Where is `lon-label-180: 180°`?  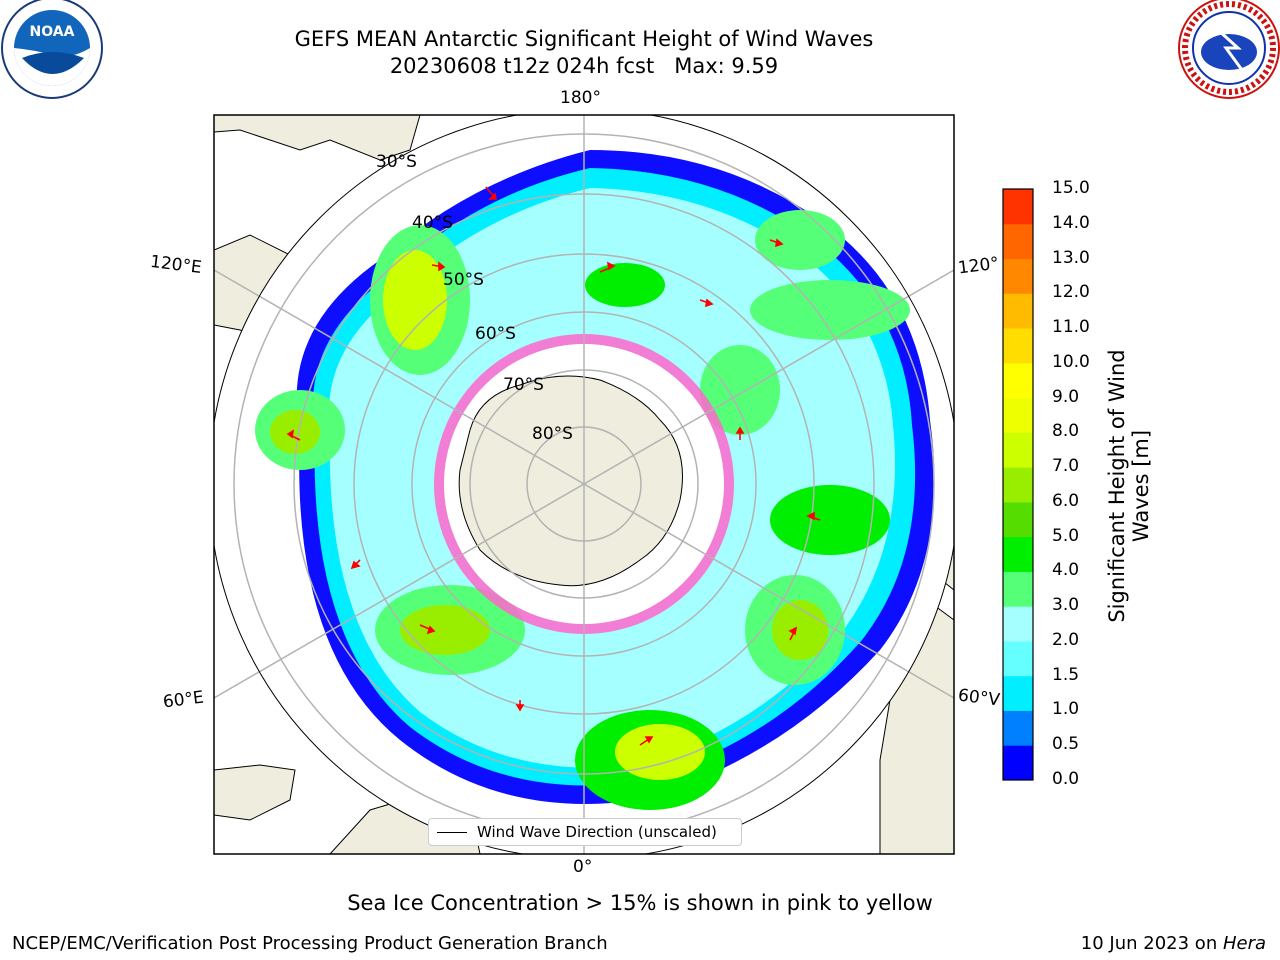
lon-label-180: 180° is located at coordinates (580, 98).